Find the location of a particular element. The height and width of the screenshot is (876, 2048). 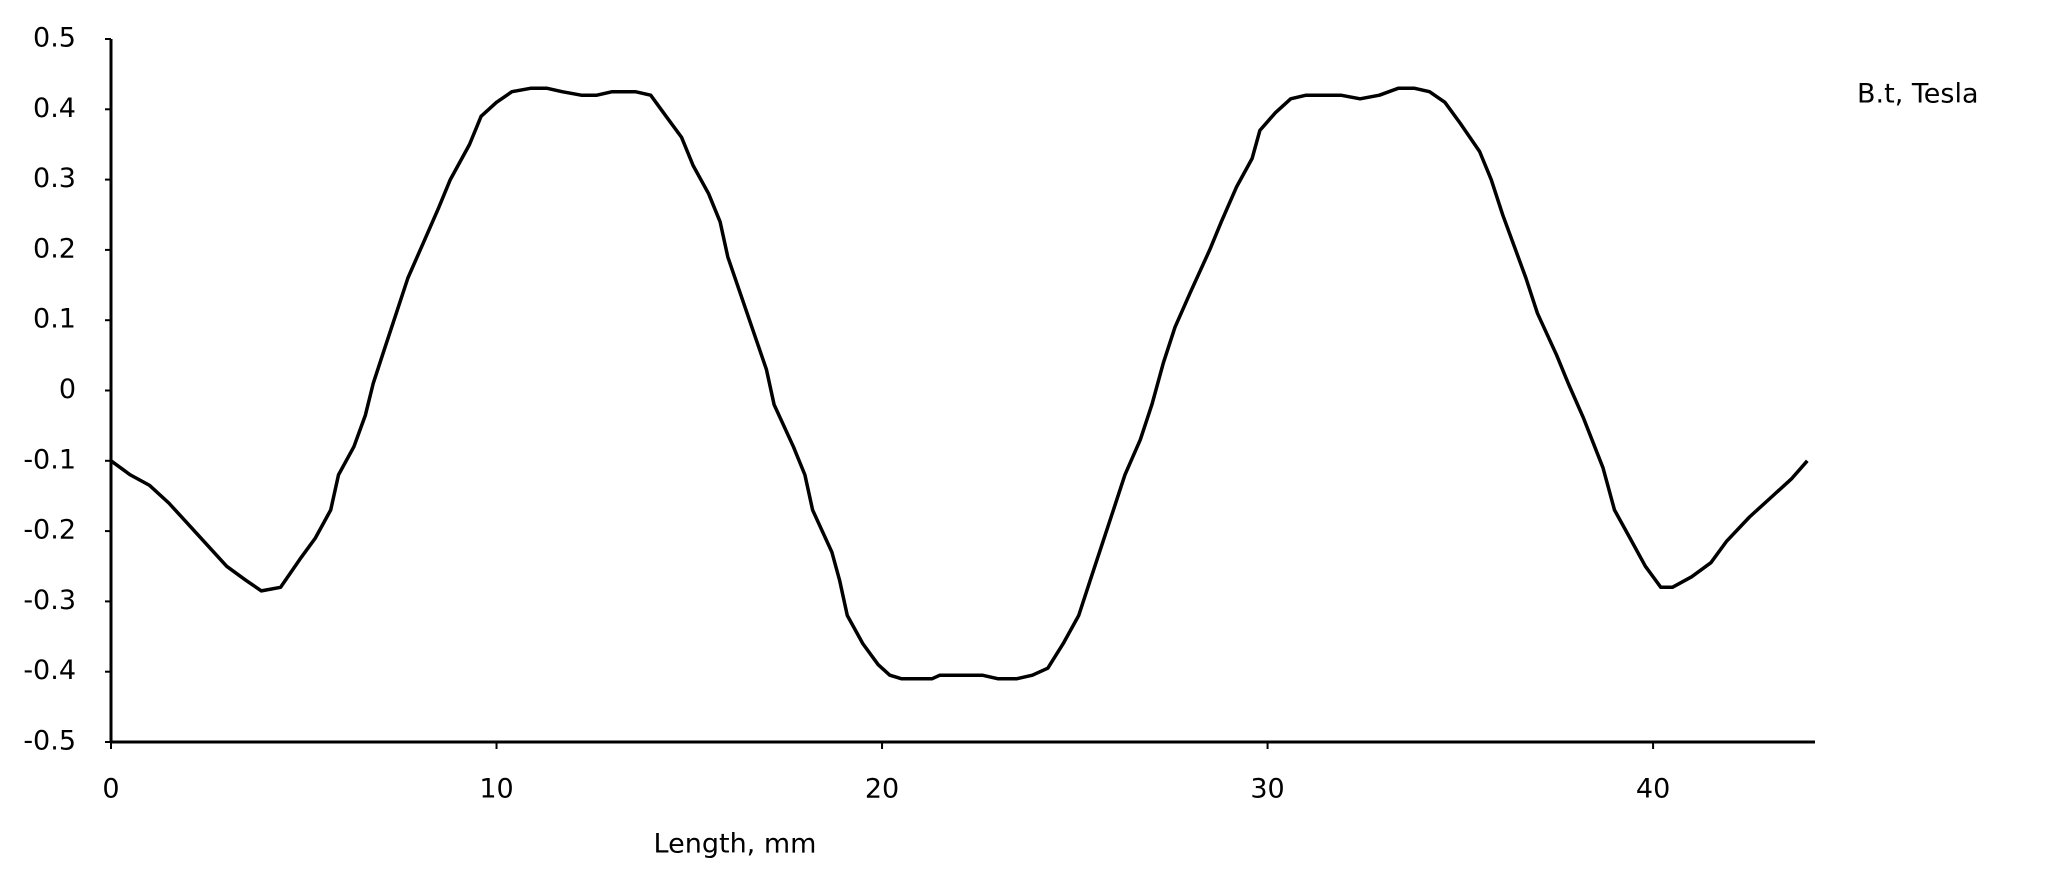

y-tick-label: -0.3 is located at coordinates (49, 600).